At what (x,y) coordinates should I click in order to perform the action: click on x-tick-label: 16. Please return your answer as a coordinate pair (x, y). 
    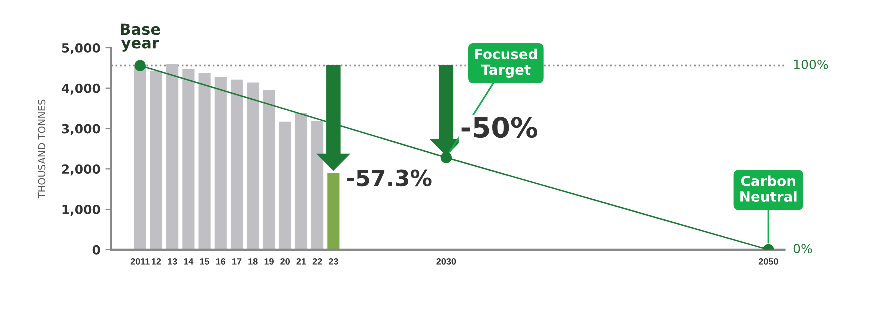
    Looking at the image, I should click on (221, 261).